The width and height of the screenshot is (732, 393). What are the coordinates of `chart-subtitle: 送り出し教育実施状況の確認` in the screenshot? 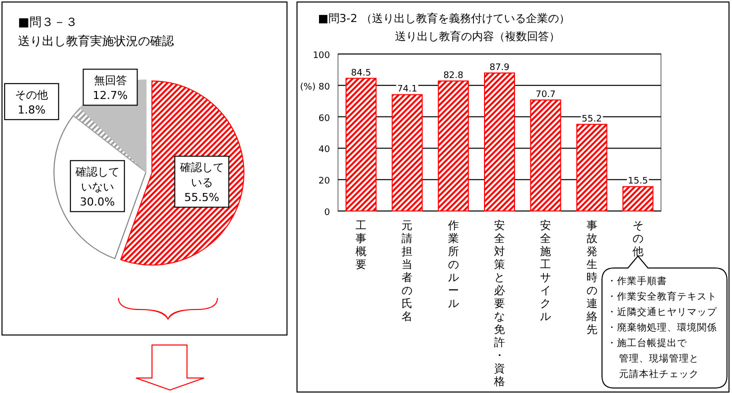 It's located at (96, 41).